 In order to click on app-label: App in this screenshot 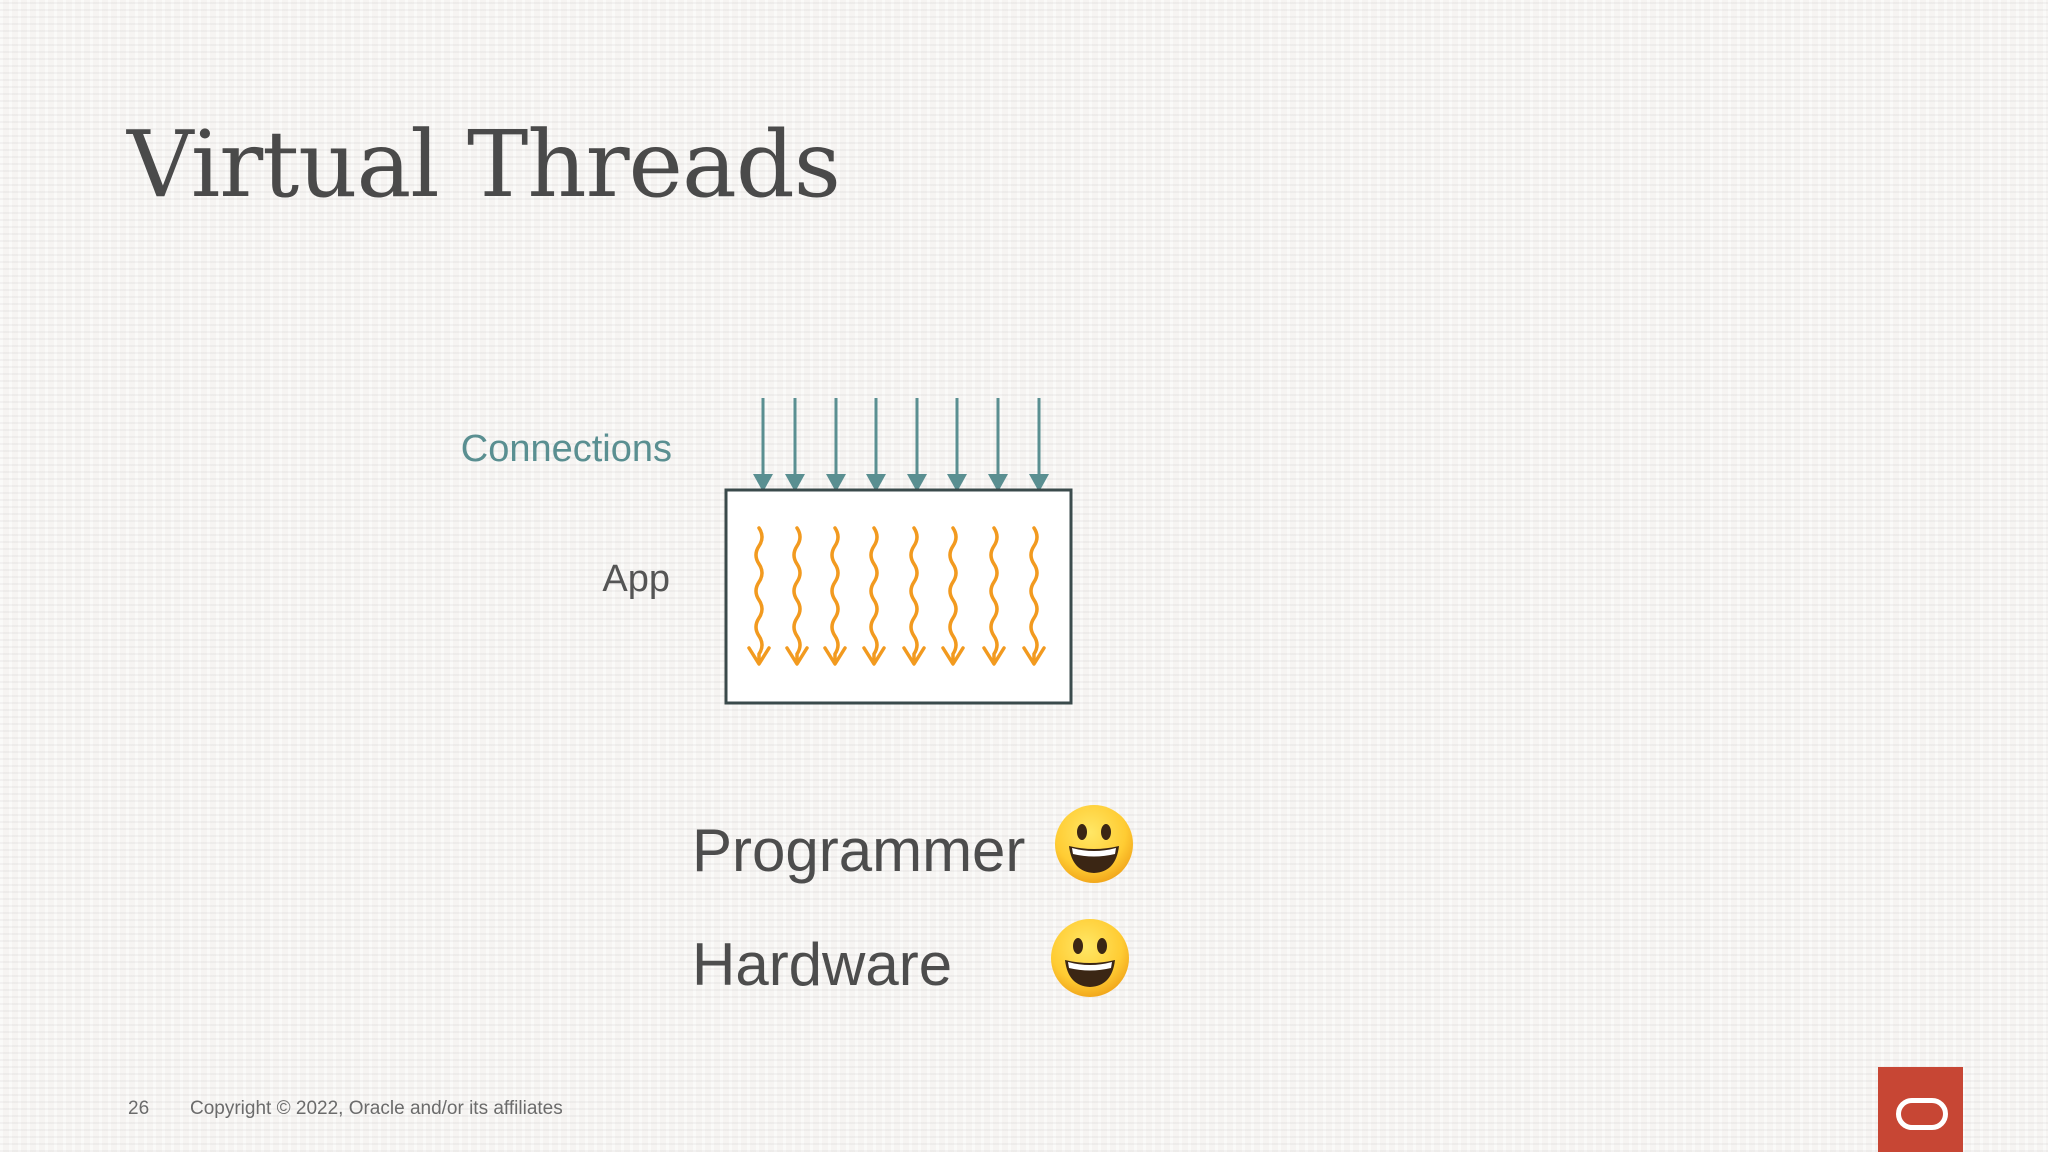, I will do `click(636, 579)`.